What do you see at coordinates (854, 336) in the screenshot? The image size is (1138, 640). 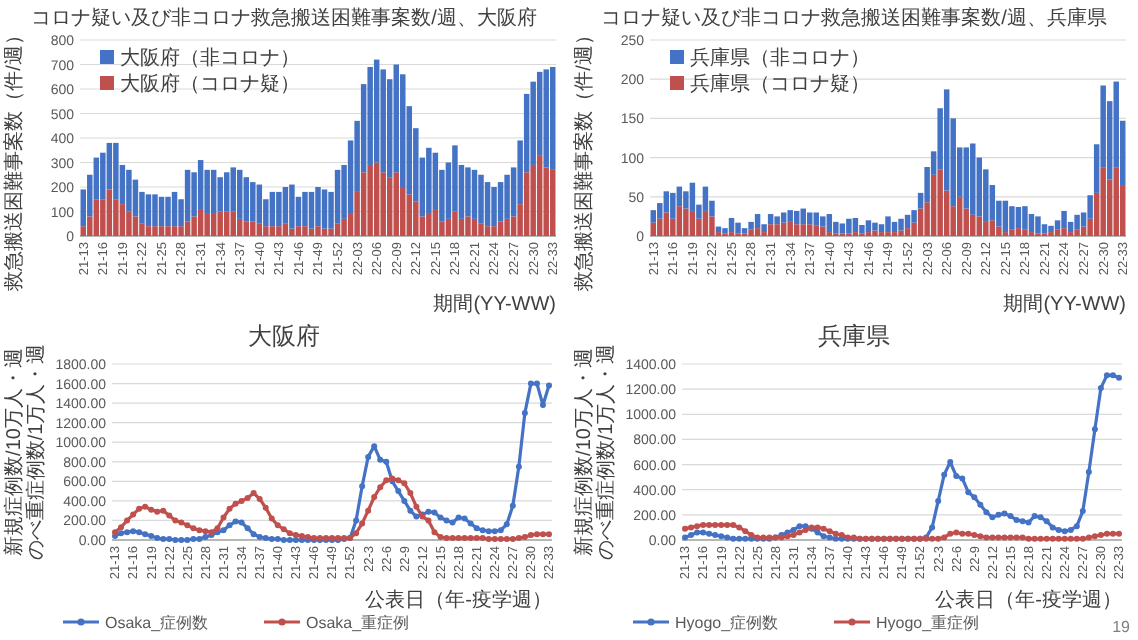 I see `chart-title: 兵庫県` at bounding box center [854, 336].